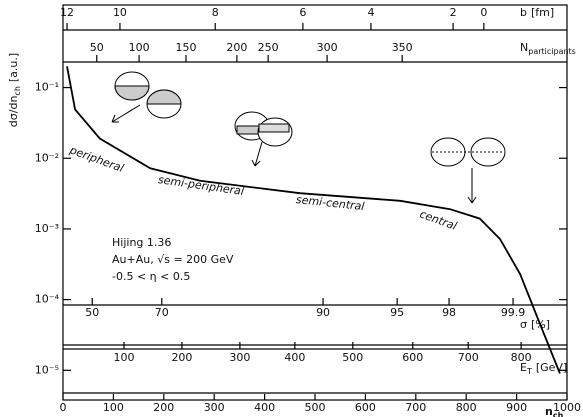  Describe the element at coordinates (468, 170) in the screenshot. I see `nuclei-central` at that location.